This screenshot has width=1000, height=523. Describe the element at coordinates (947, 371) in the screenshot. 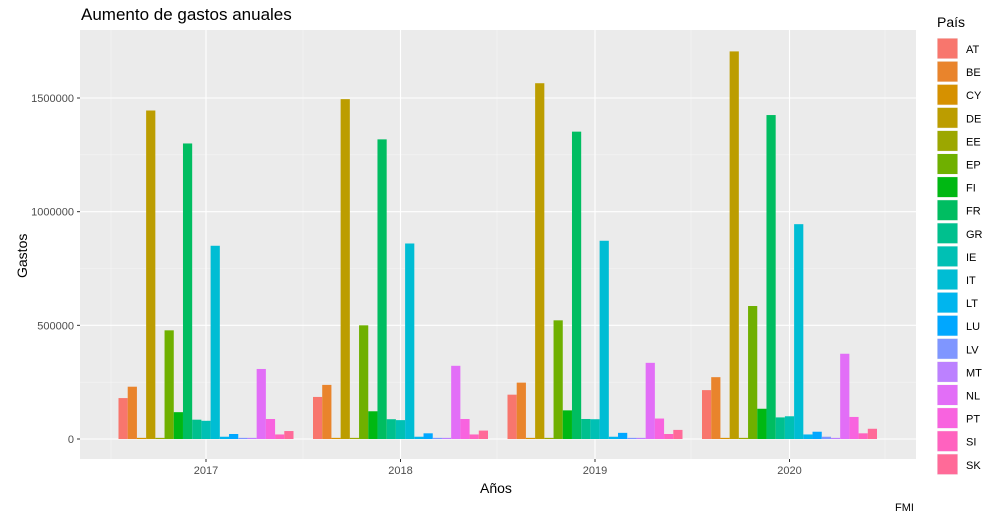

I see `legend-key-mt` at that location.